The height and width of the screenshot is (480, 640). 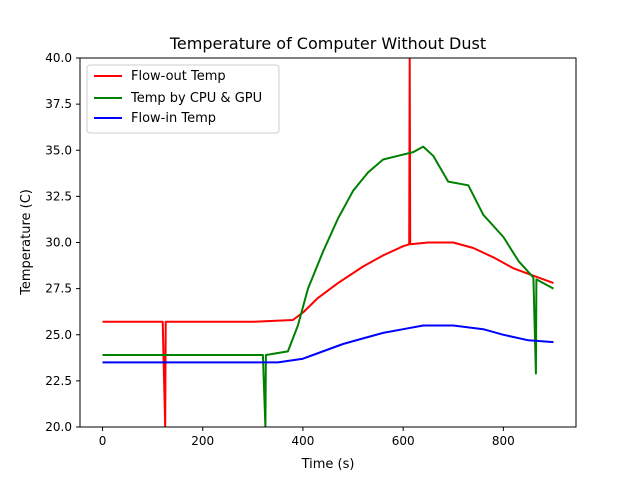 What do you see at coordinates (26, 242) in the screenshot?
I see `y-axis-label: Temperature (C)` at bounding box center [26, 242].